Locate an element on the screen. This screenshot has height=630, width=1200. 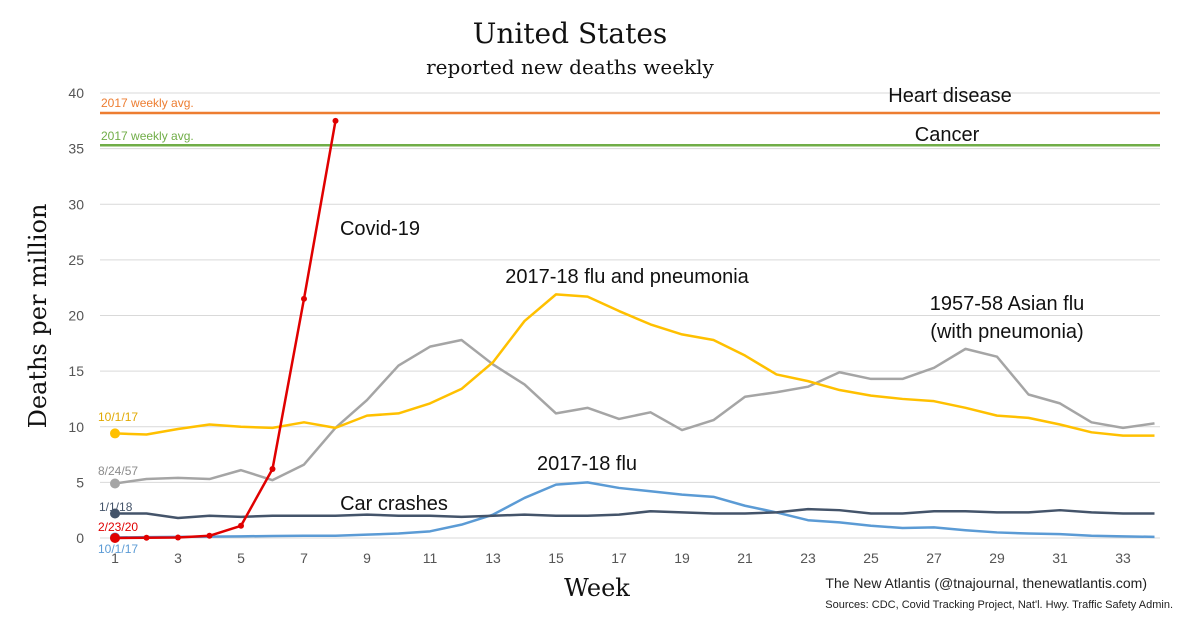
y-tick-label-30: 30 is located at coordinates (76, 204).